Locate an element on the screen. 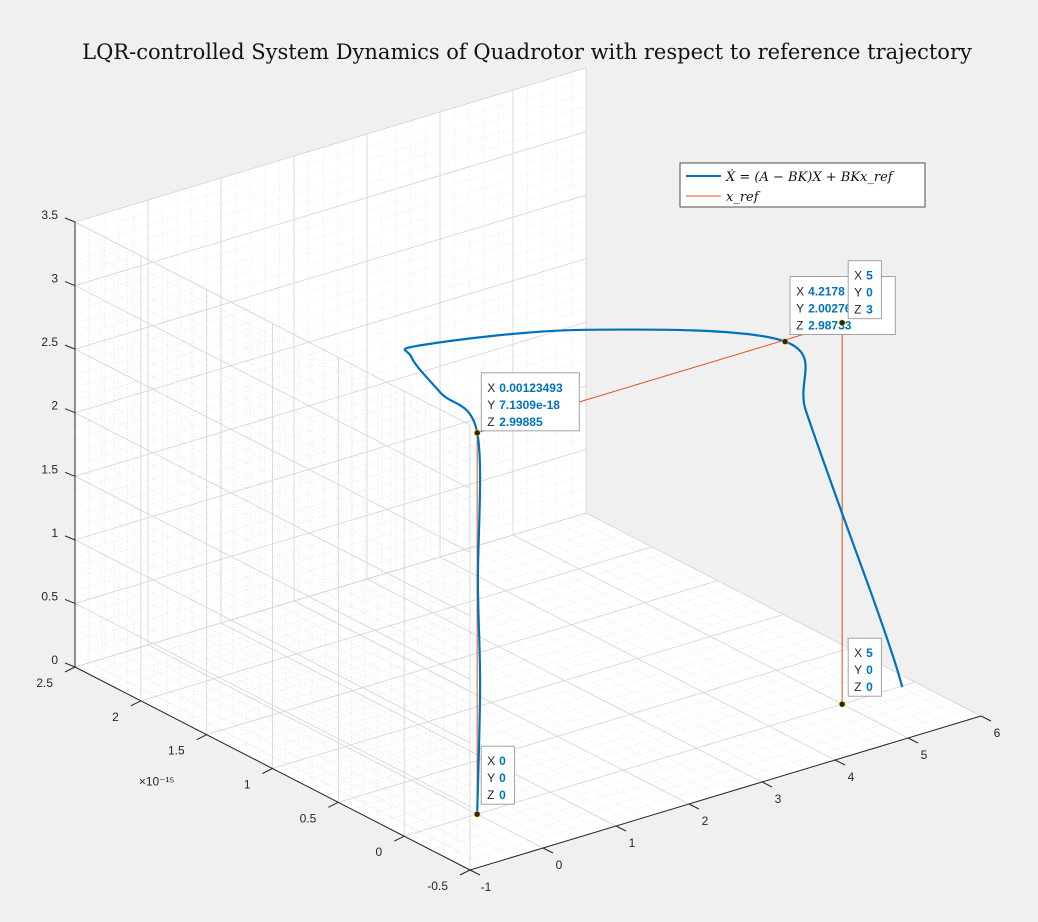 This screenshot has height=922, width=1038. legend-box is located at coordinates (802, 185).